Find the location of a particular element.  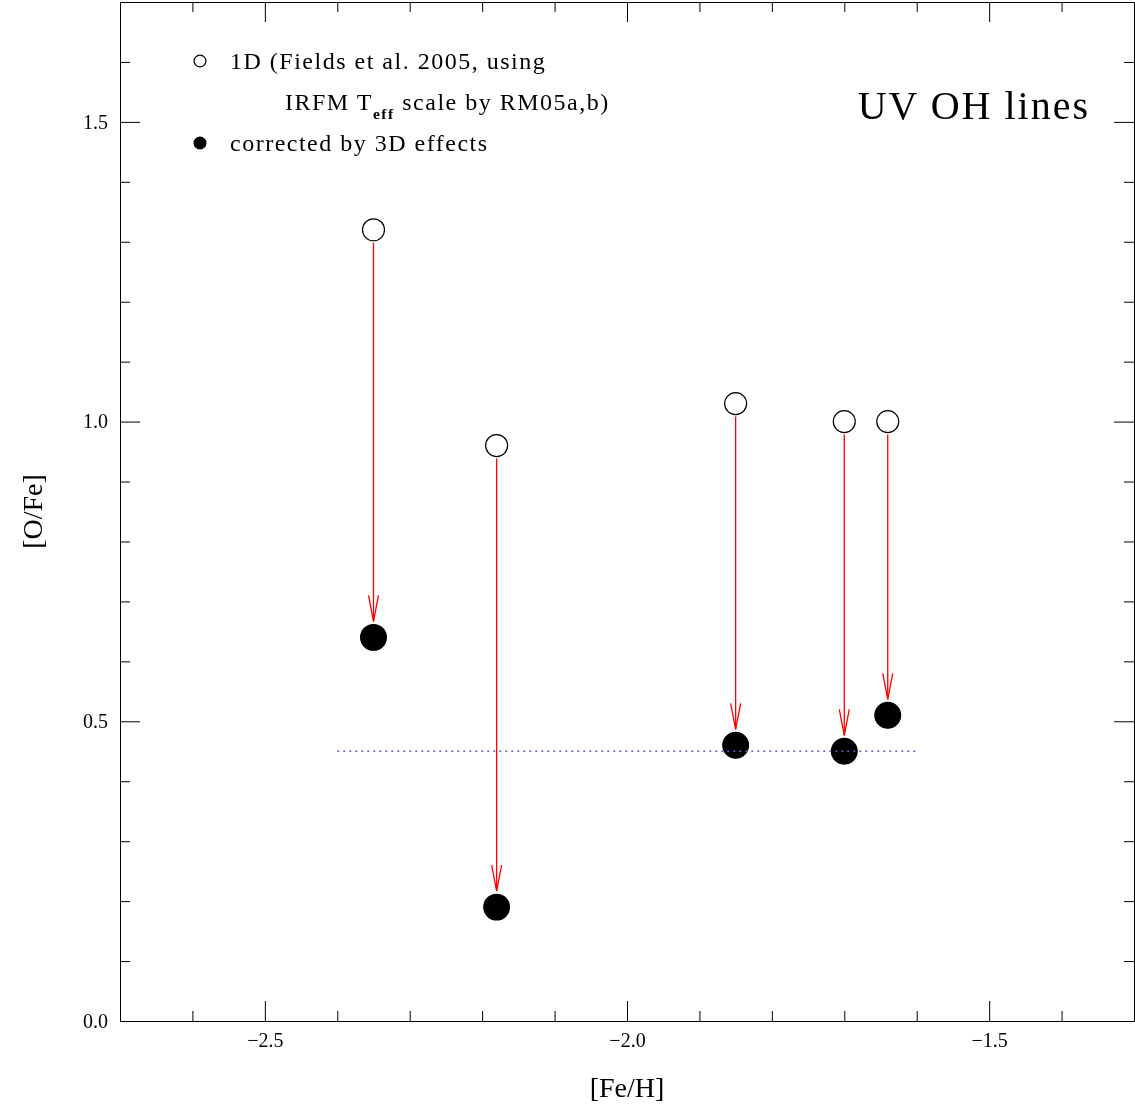

x-tick-label: −2.0 is located at coordinates (627, 1040).